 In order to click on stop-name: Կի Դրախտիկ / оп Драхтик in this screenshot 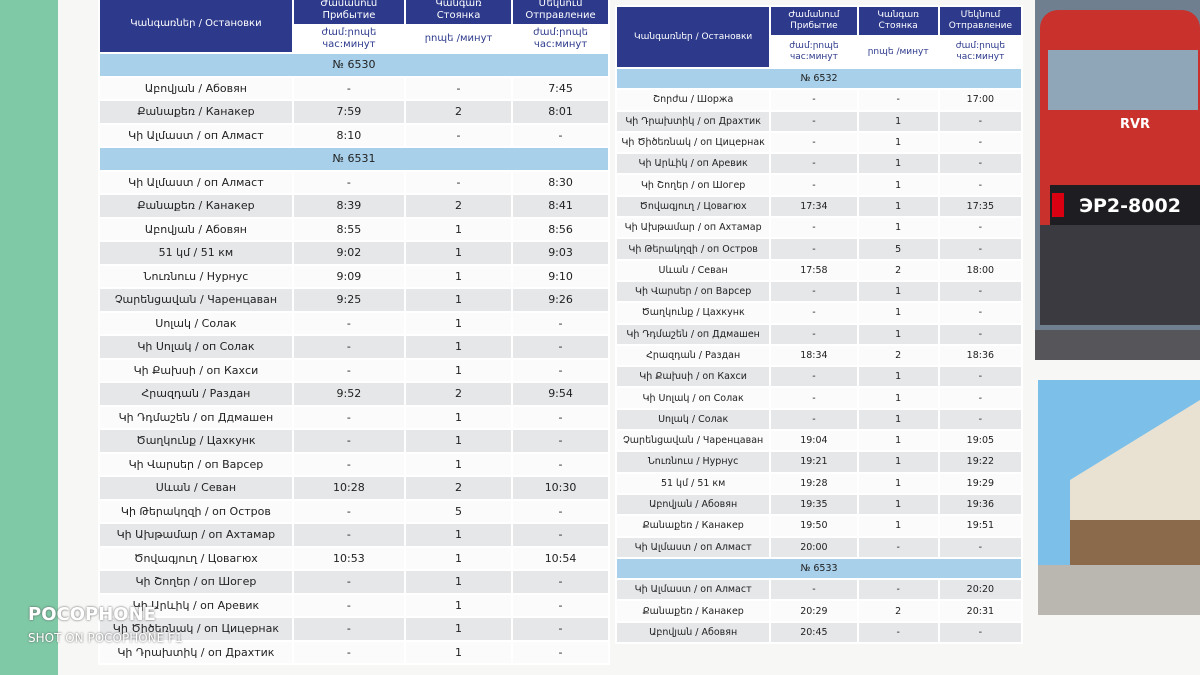, I will do `click(196, 652)`.